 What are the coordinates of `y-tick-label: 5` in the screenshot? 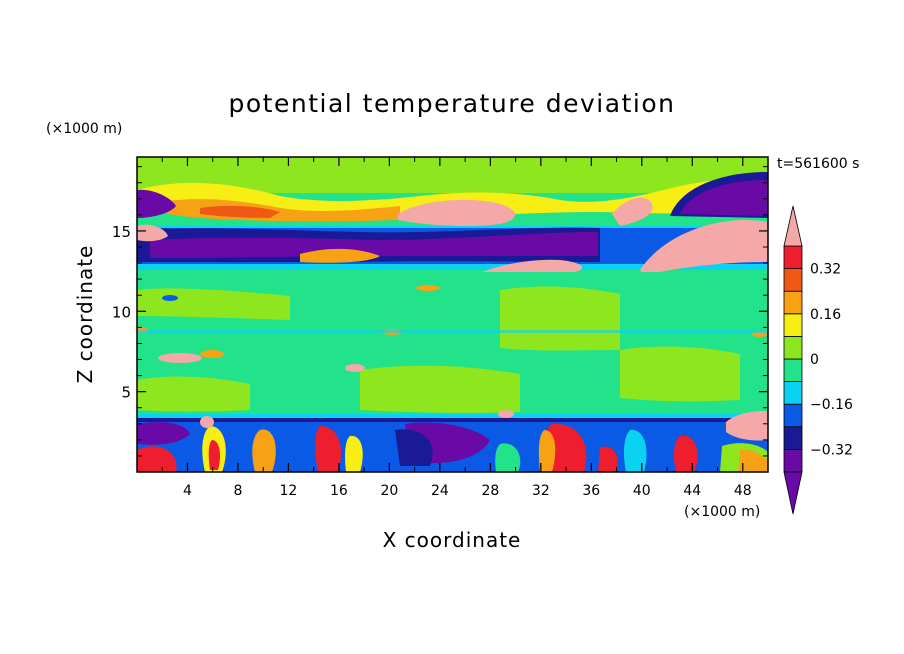 It's located at (126, 393).